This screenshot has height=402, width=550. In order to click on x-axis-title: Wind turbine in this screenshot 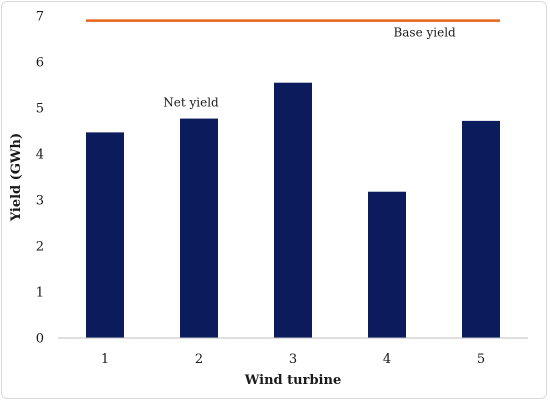, I will do `click(292, 380)`.